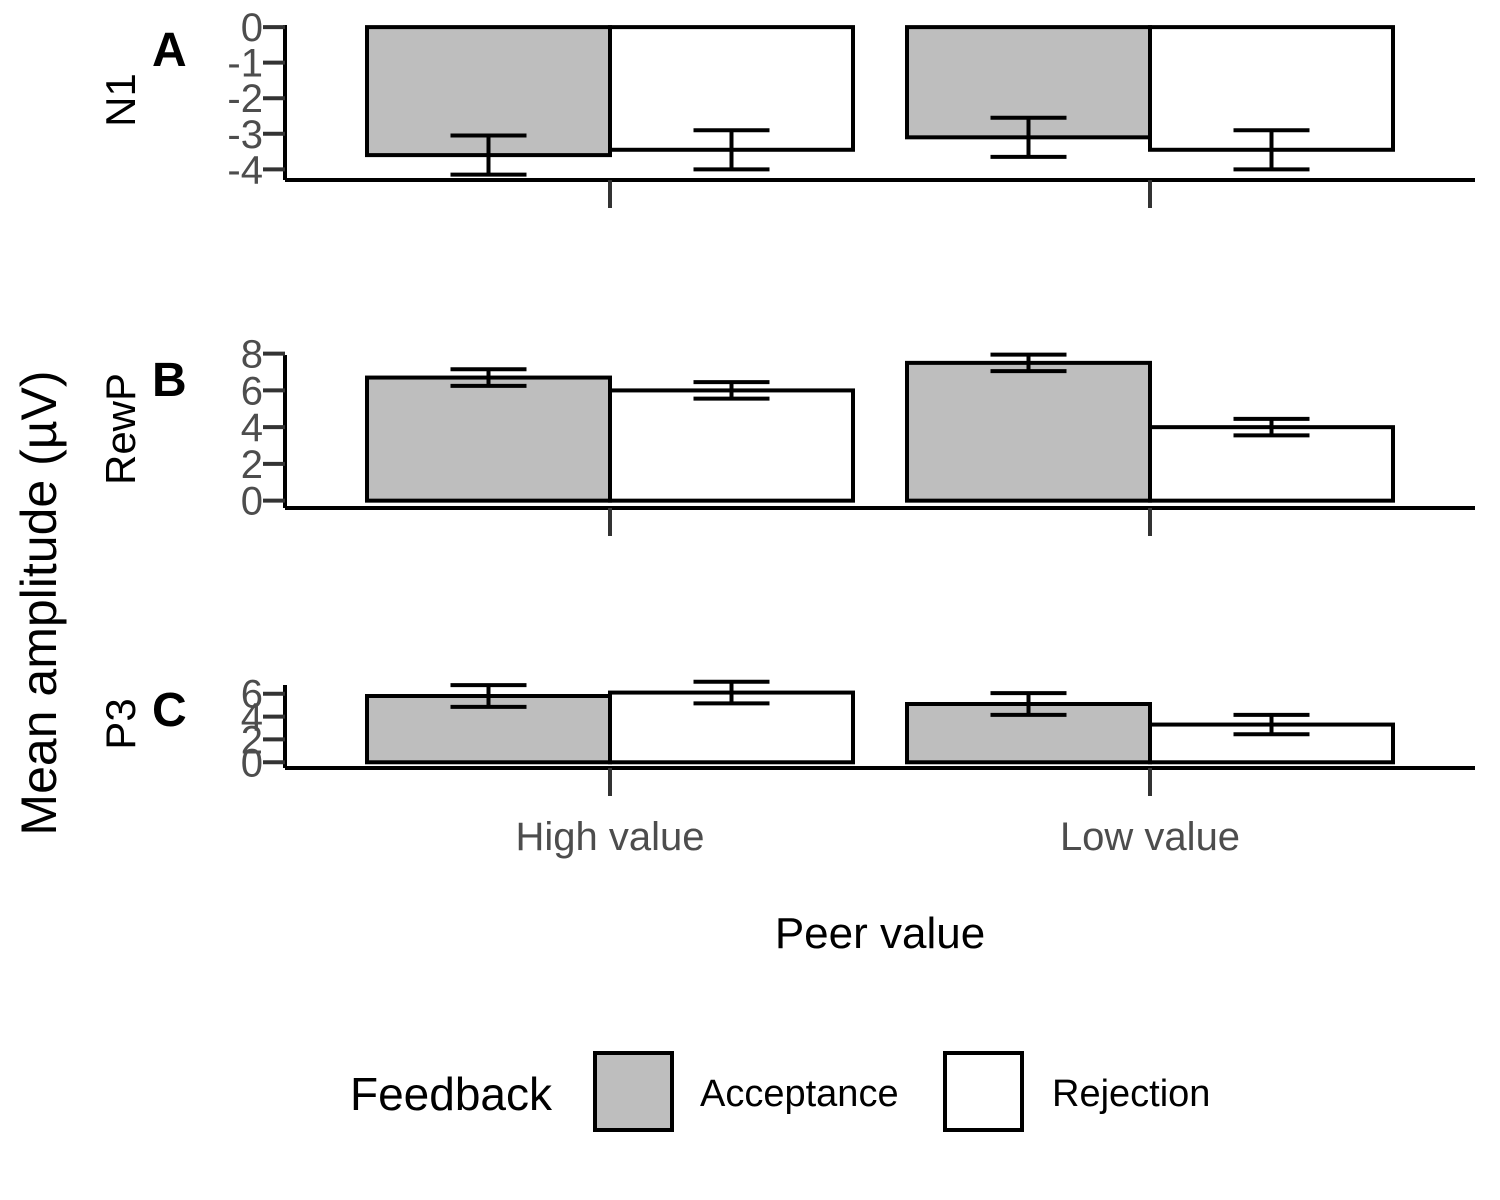  I want to click on y-tick-label-rewp-0: 0, so click(252, 502).